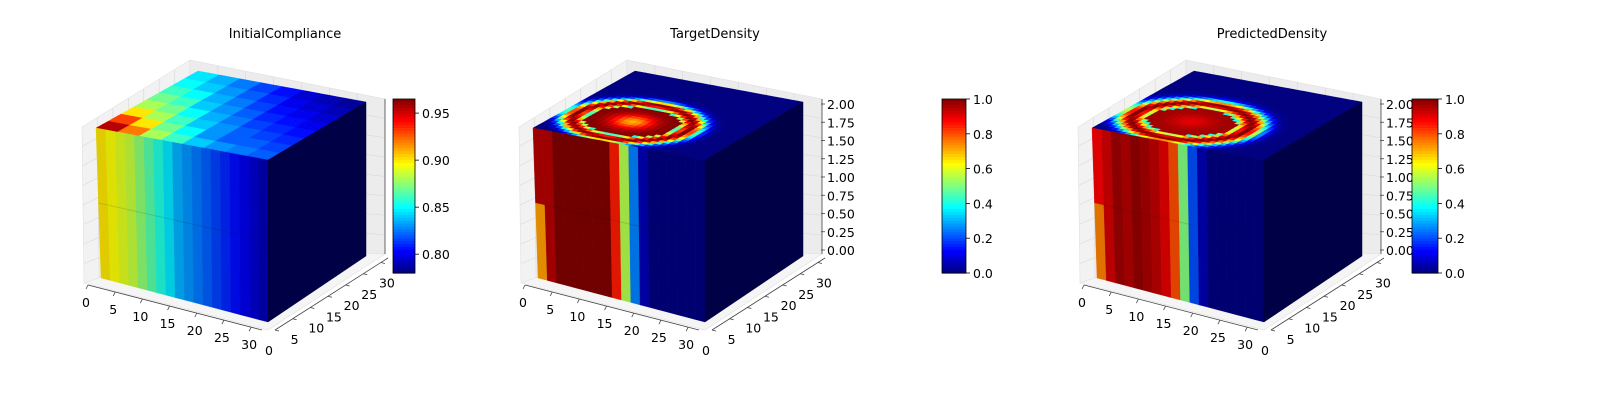 The width and height of the screenshot is (1600, 400). Describe the element at coordinates (1455, 238) in the screenshot. I see `colorbar-tick-label: 0.2` at that location.